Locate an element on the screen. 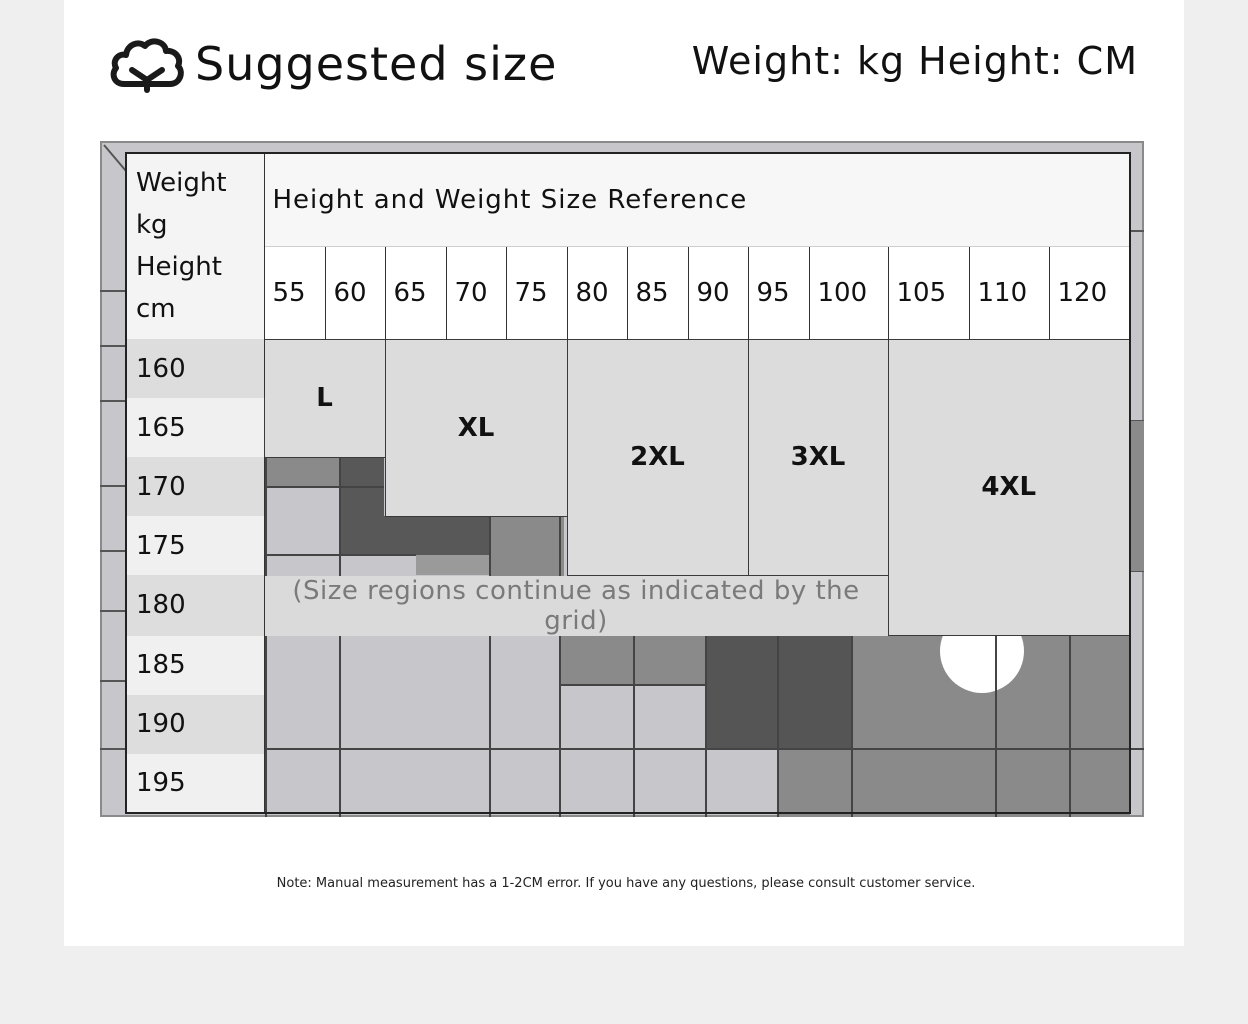  size-zone-l: L is located at coordinates (324, 398).